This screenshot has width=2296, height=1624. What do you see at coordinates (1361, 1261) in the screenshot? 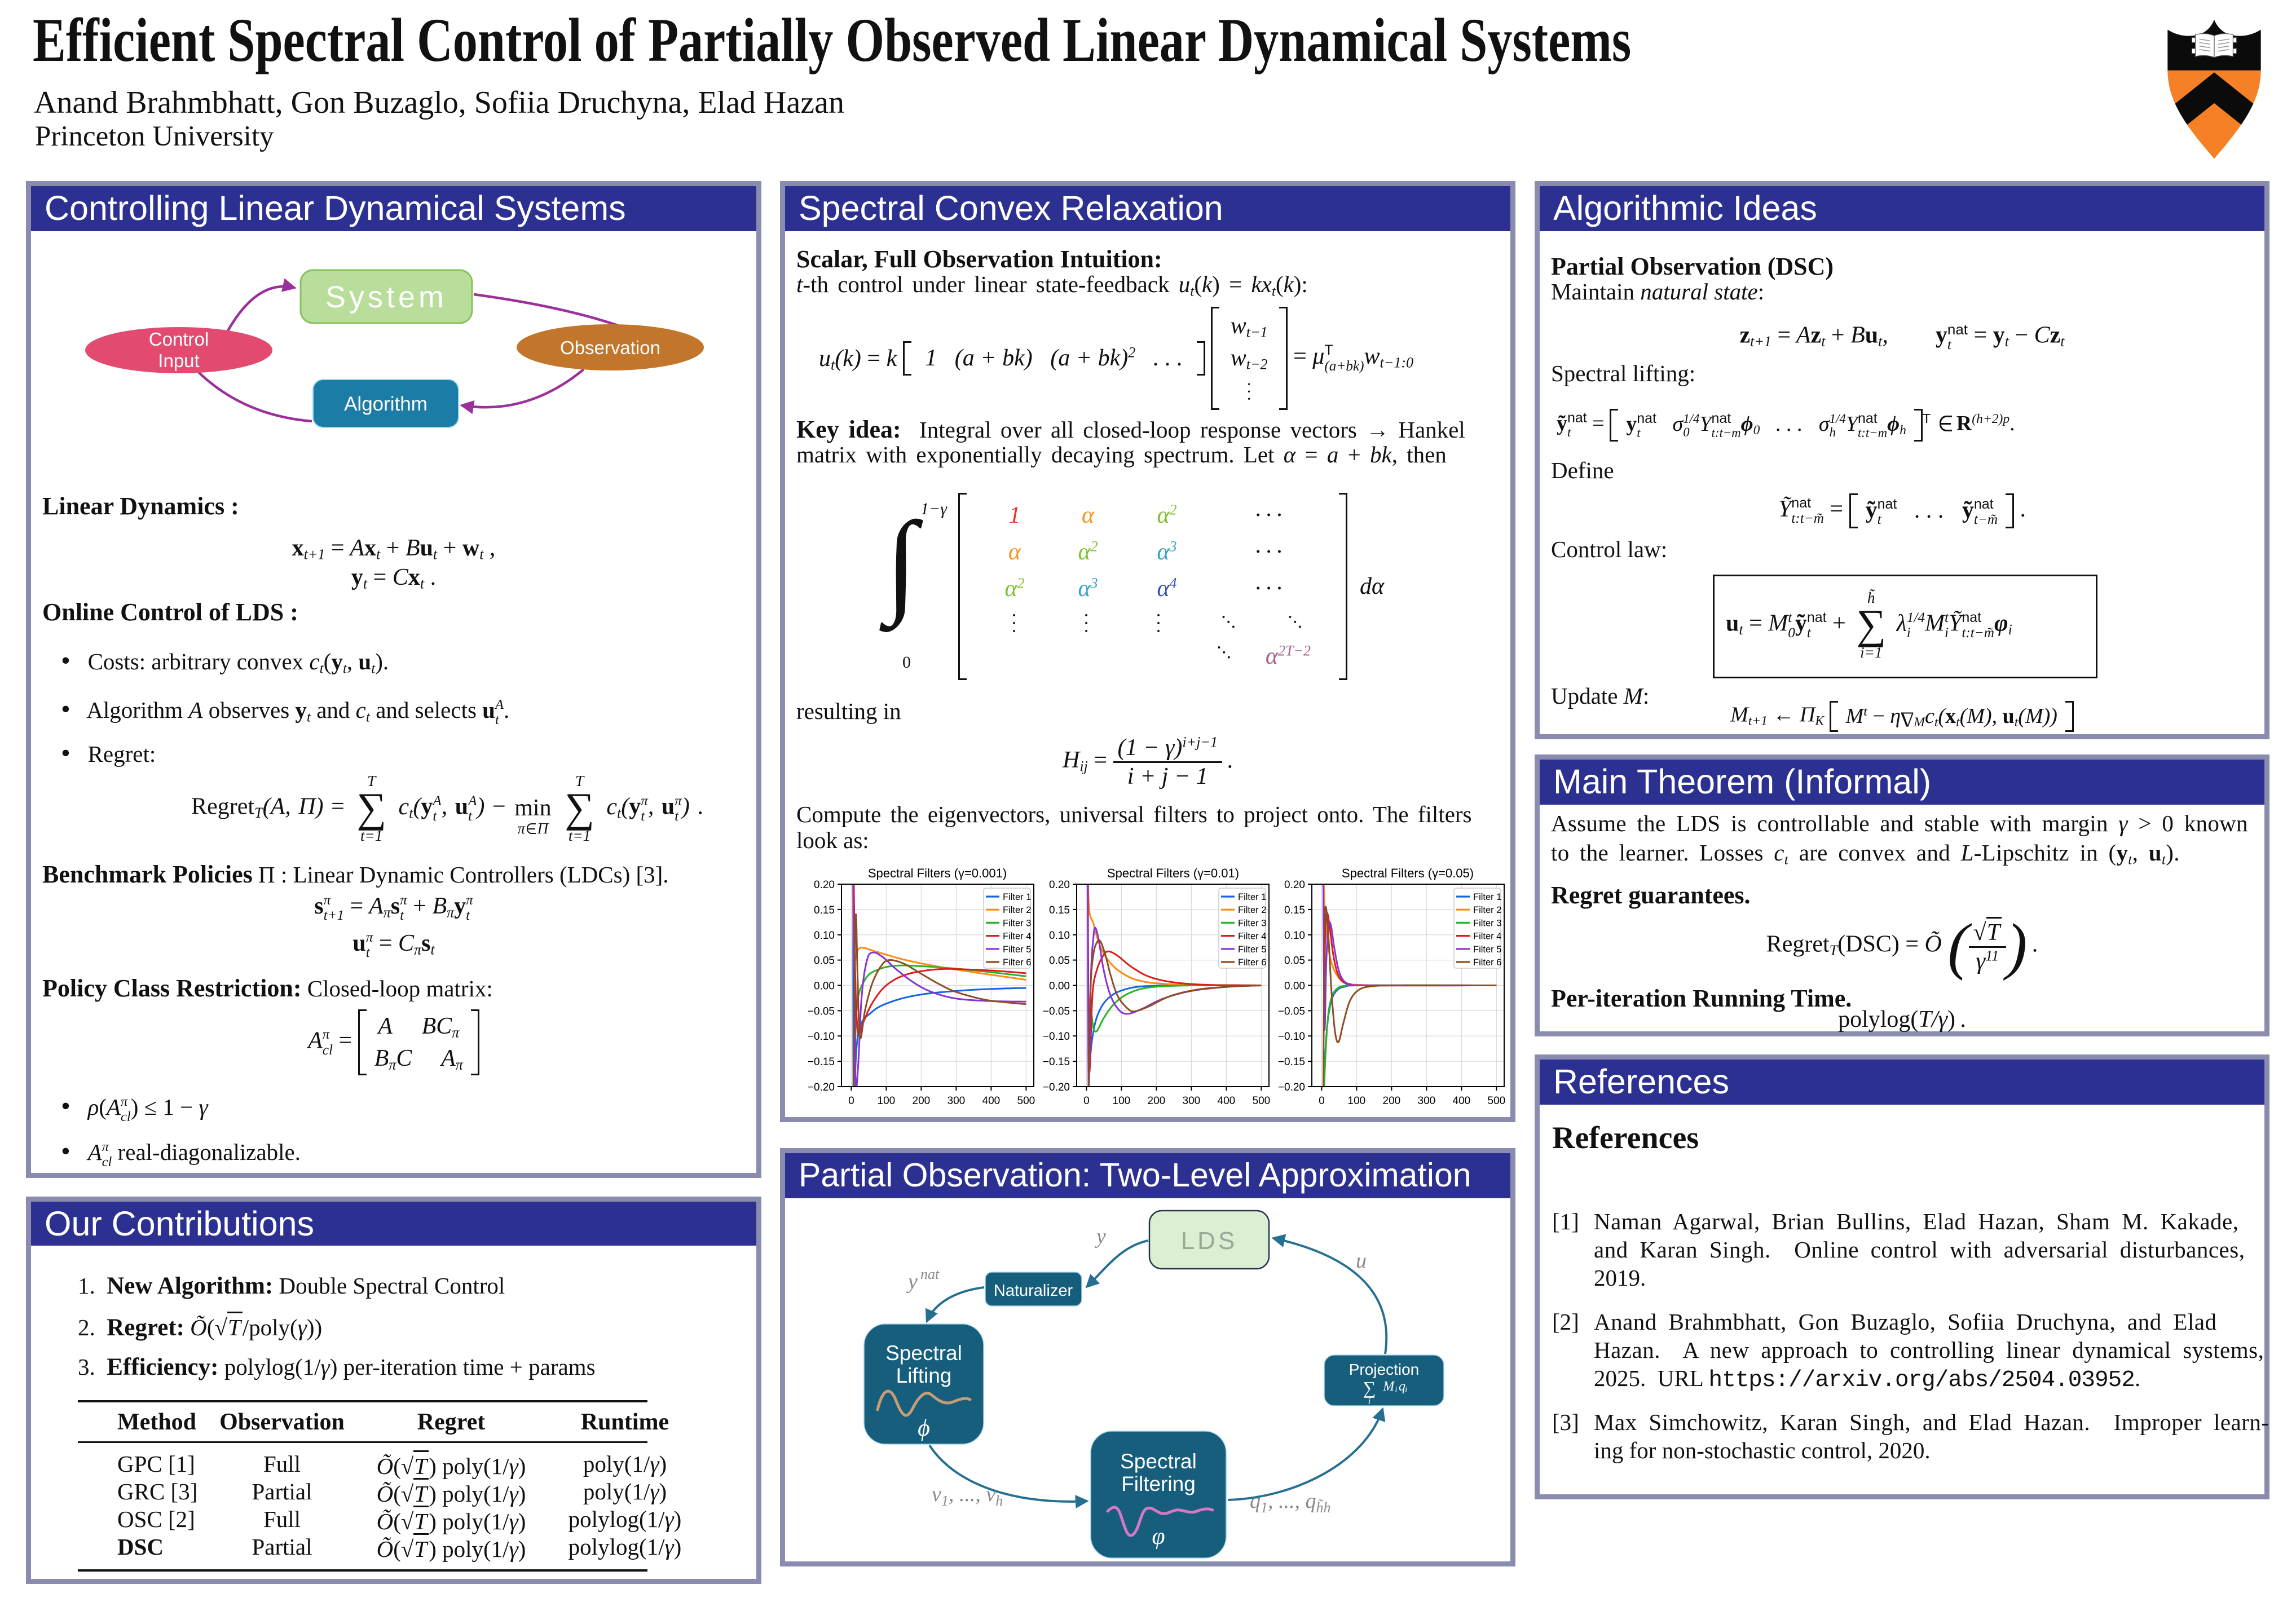
I see `svg-text: u` at bounding box center [1361, 1261].